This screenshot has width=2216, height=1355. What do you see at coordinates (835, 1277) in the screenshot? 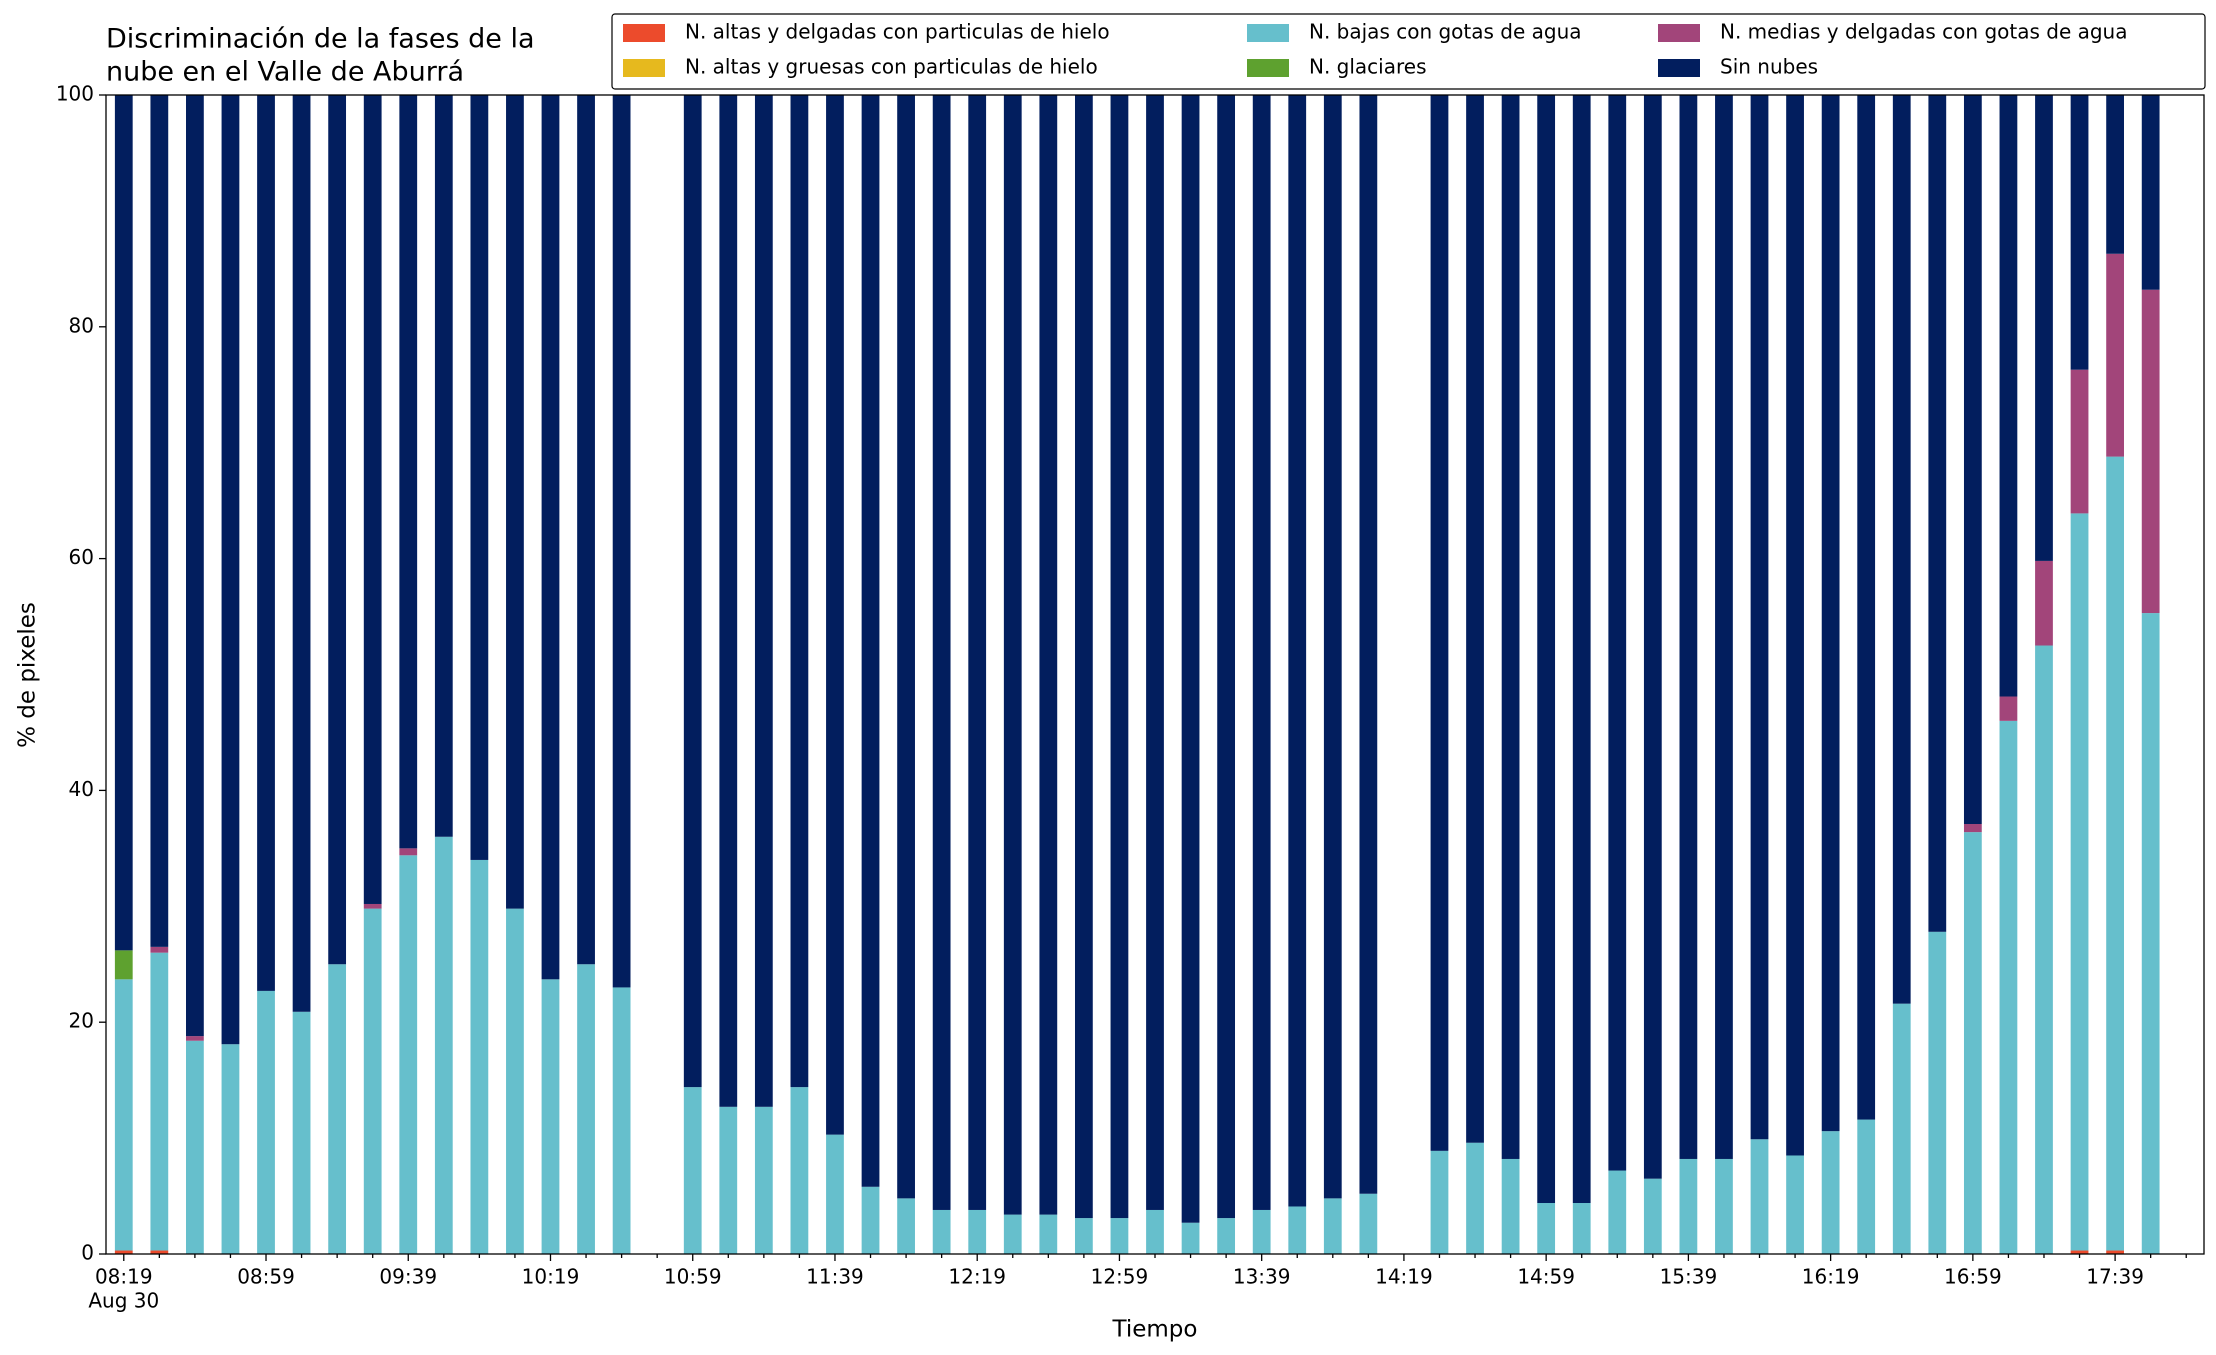
I see `x-tick-label: 11:39` at bounding box center [835, 1277].